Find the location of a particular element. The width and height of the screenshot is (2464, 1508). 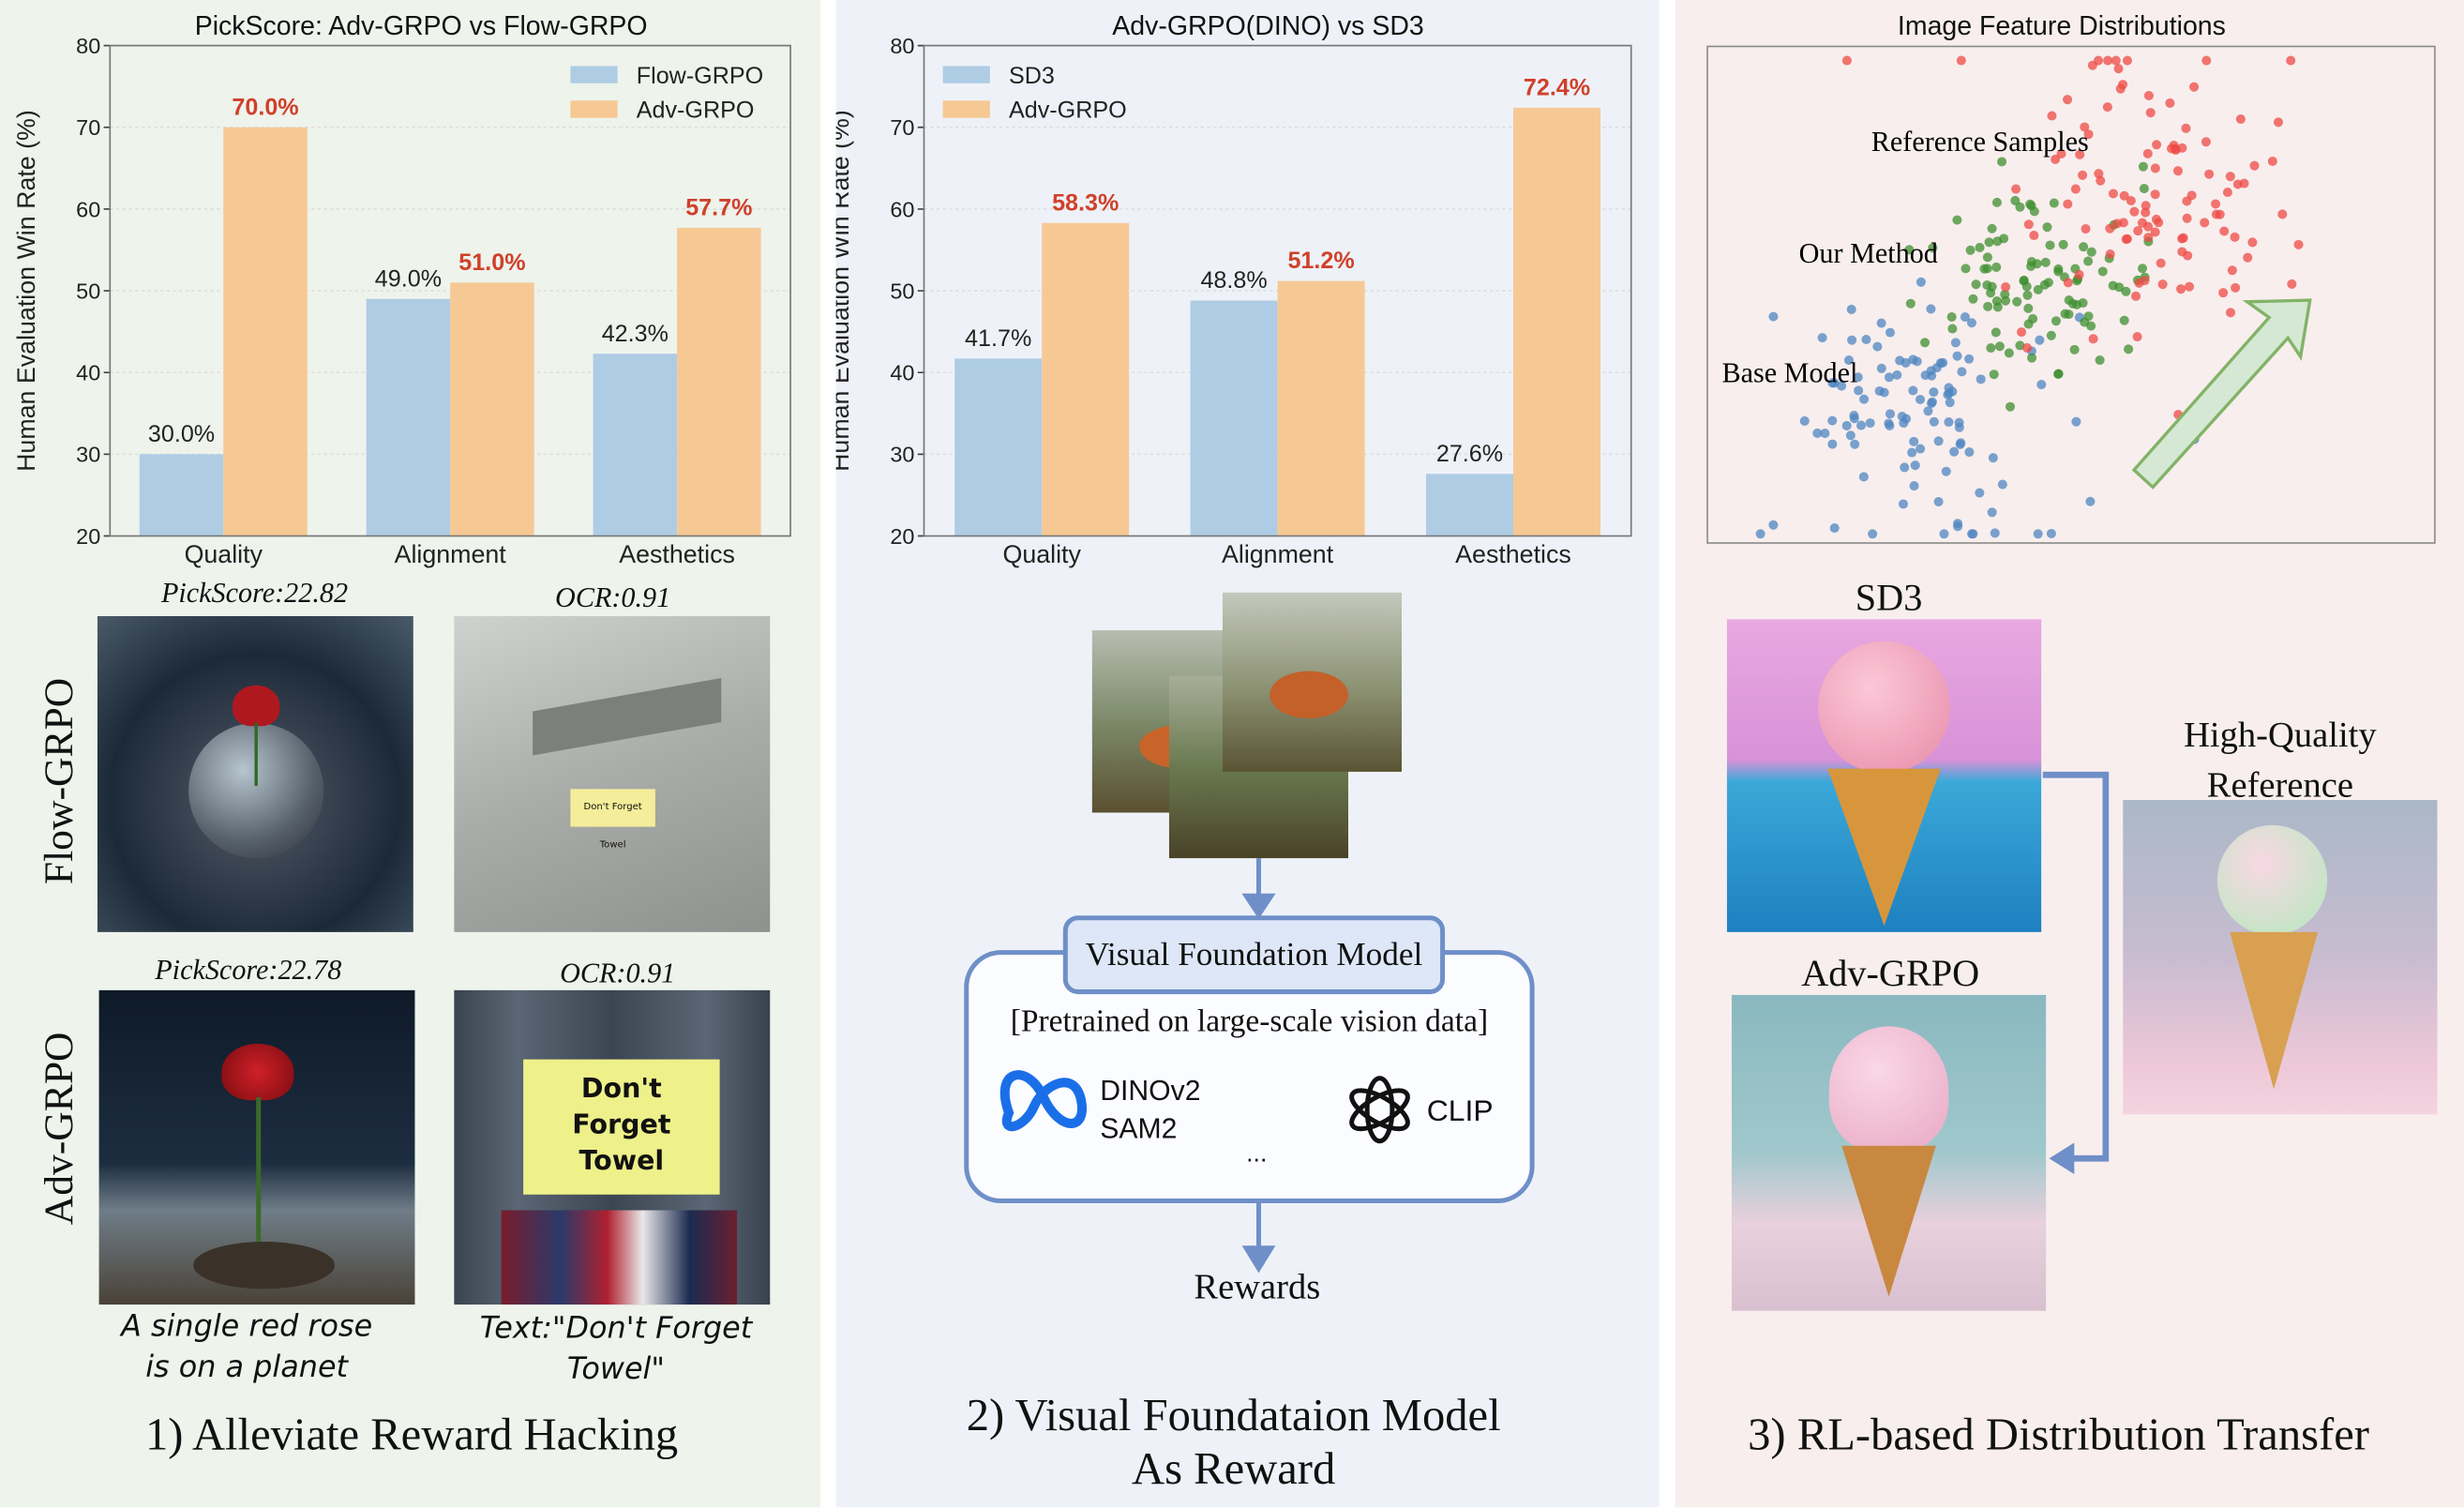

mail-slot-shape is located at coordinates (627, 717).